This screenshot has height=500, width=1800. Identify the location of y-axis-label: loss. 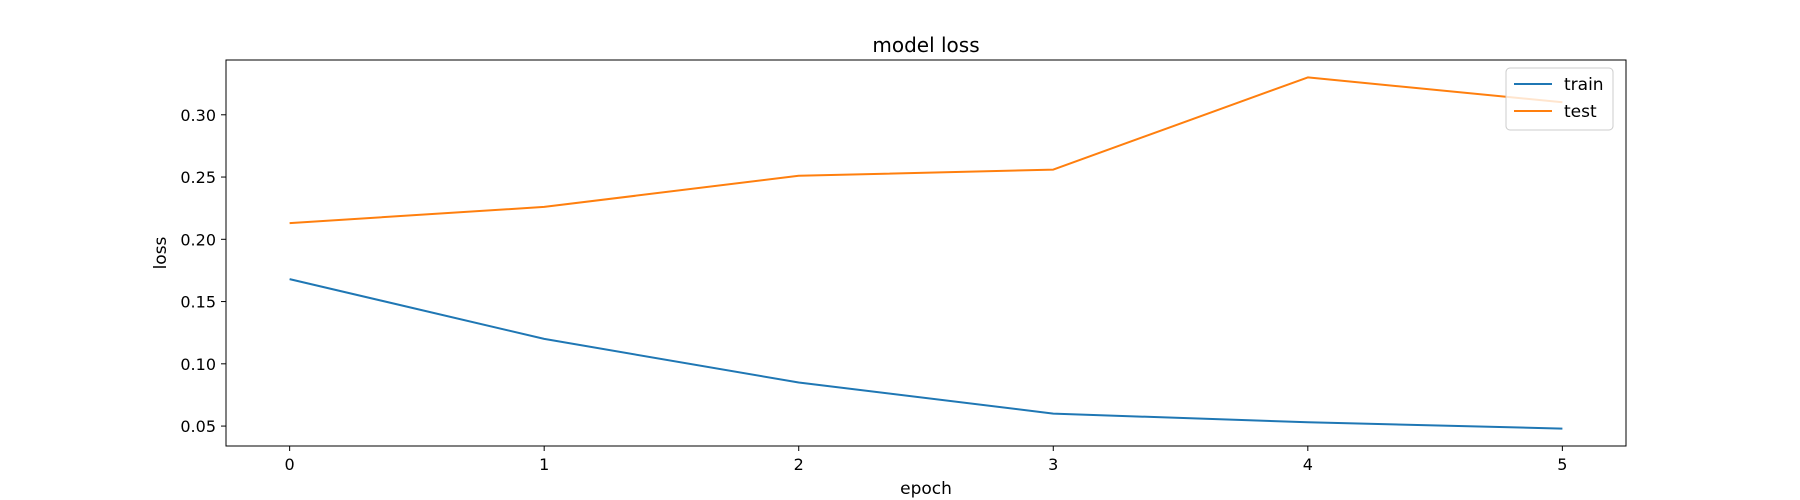
(161, 252).